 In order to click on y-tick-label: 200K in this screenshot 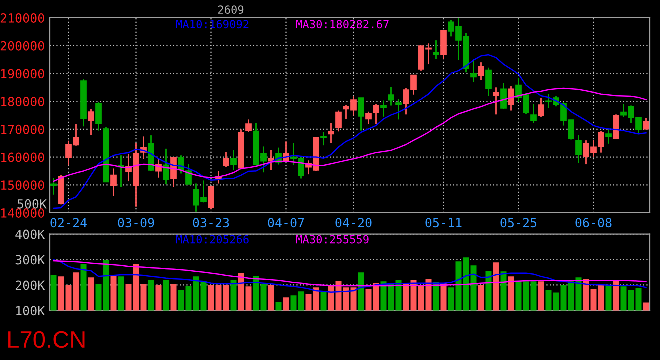, I will do `click(31, 285)`.